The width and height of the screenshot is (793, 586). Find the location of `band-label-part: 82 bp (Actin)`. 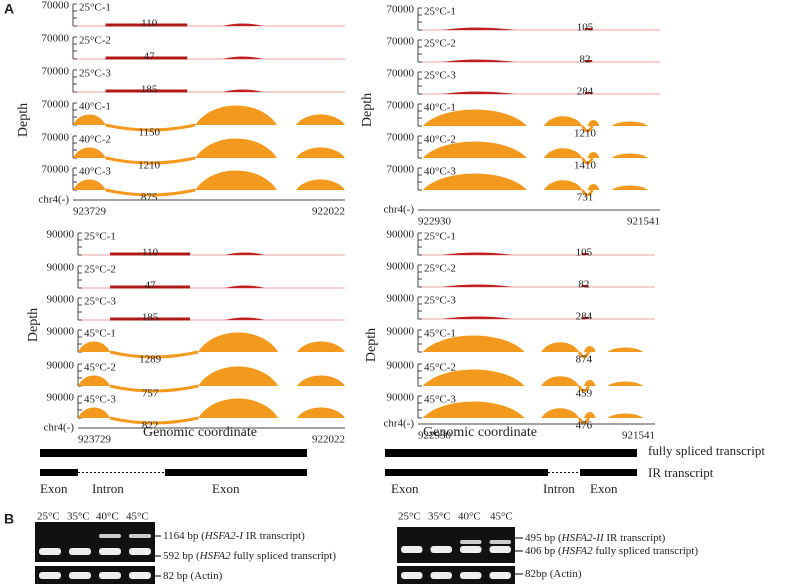

band-label-part: 82 bp (Actin) is located at coordinates (193, 576).